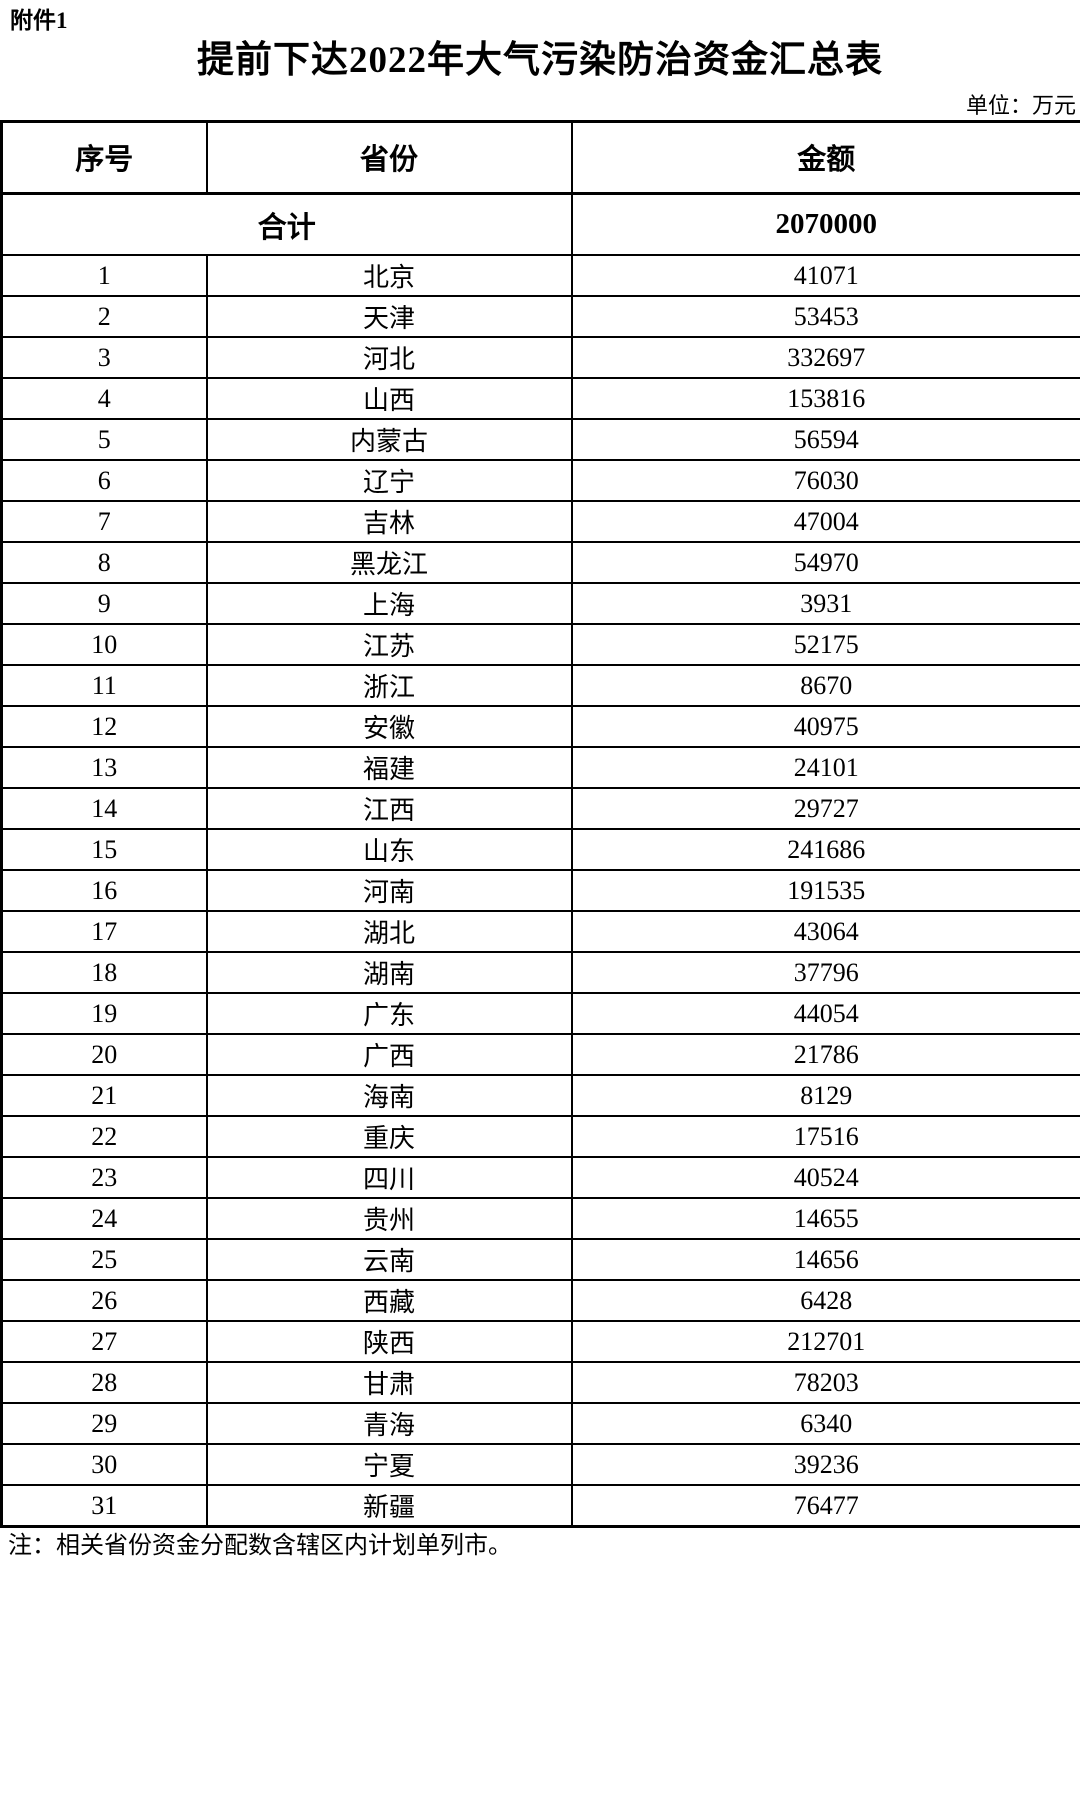 The width and height of the screenshot is (1080, 1795). I want to click on table-row: 25 云南 14656, so click(540, 1260).